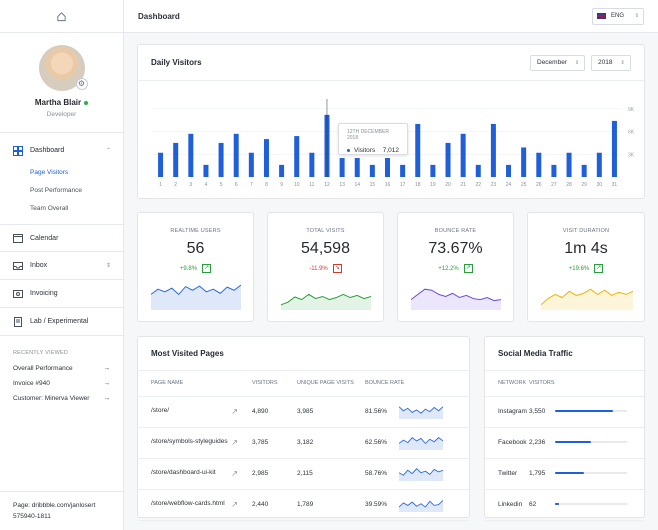  I want to click on tooltip-date: 12TH DECEMBER 2018, so click(368, 135).